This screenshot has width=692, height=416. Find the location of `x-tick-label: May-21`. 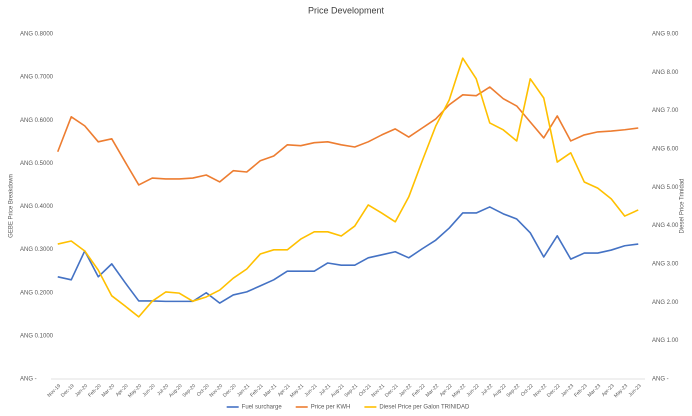

x-tick-label: May-21 is located at coordinates (297, 391).